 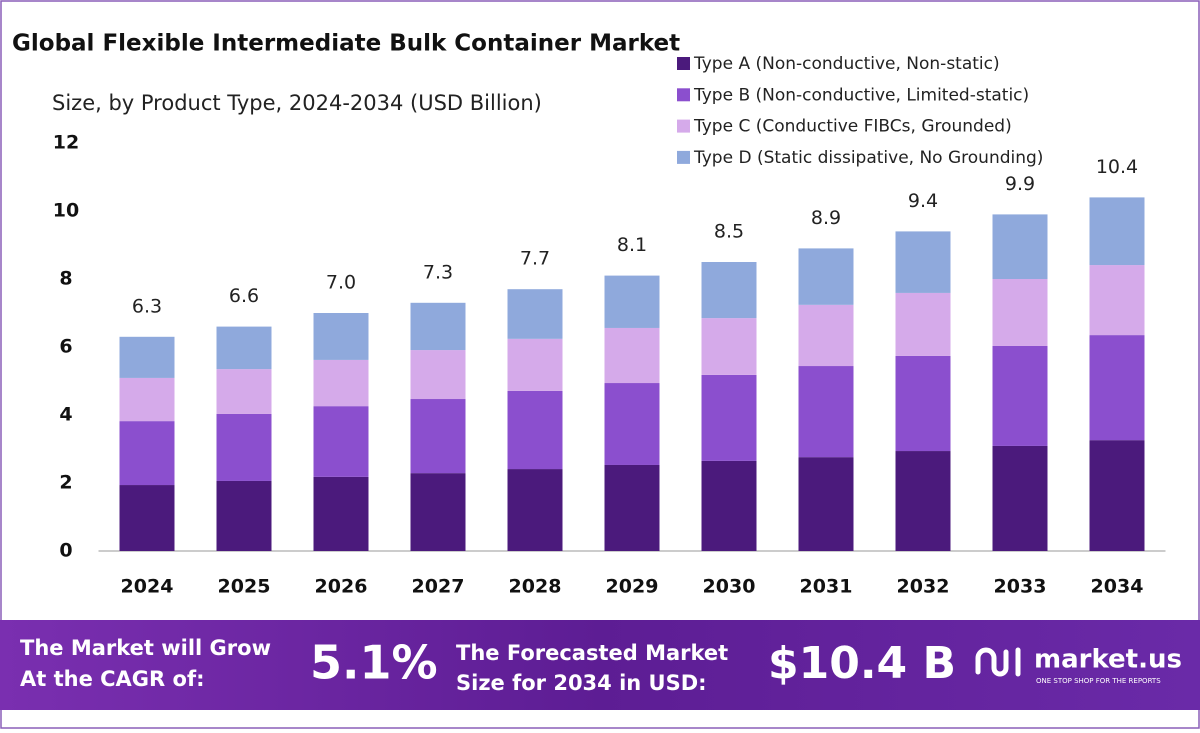 I want to click on x-tick-label: 2025, so click(x=244, y=587).